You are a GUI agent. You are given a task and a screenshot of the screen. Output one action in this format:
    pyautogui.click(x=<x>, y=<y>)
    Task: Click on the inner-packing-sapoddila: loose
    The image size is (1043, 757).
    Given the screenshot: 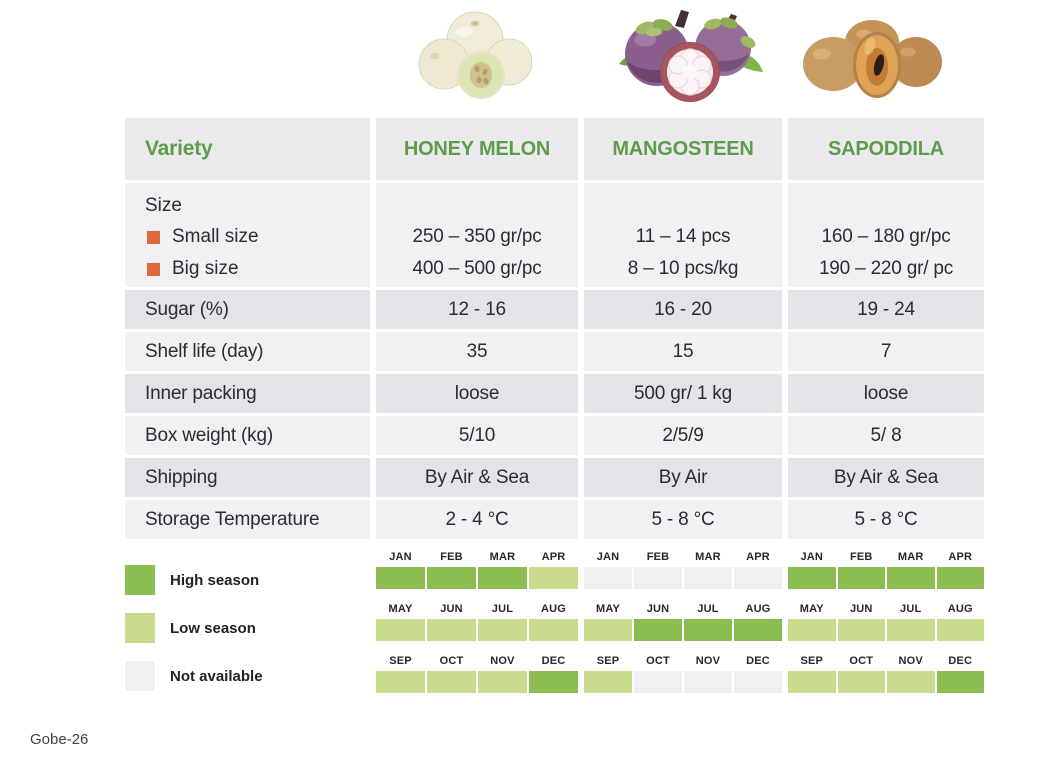 What is the action you would take?
    pyautogui.click(x=886, y=393)
    